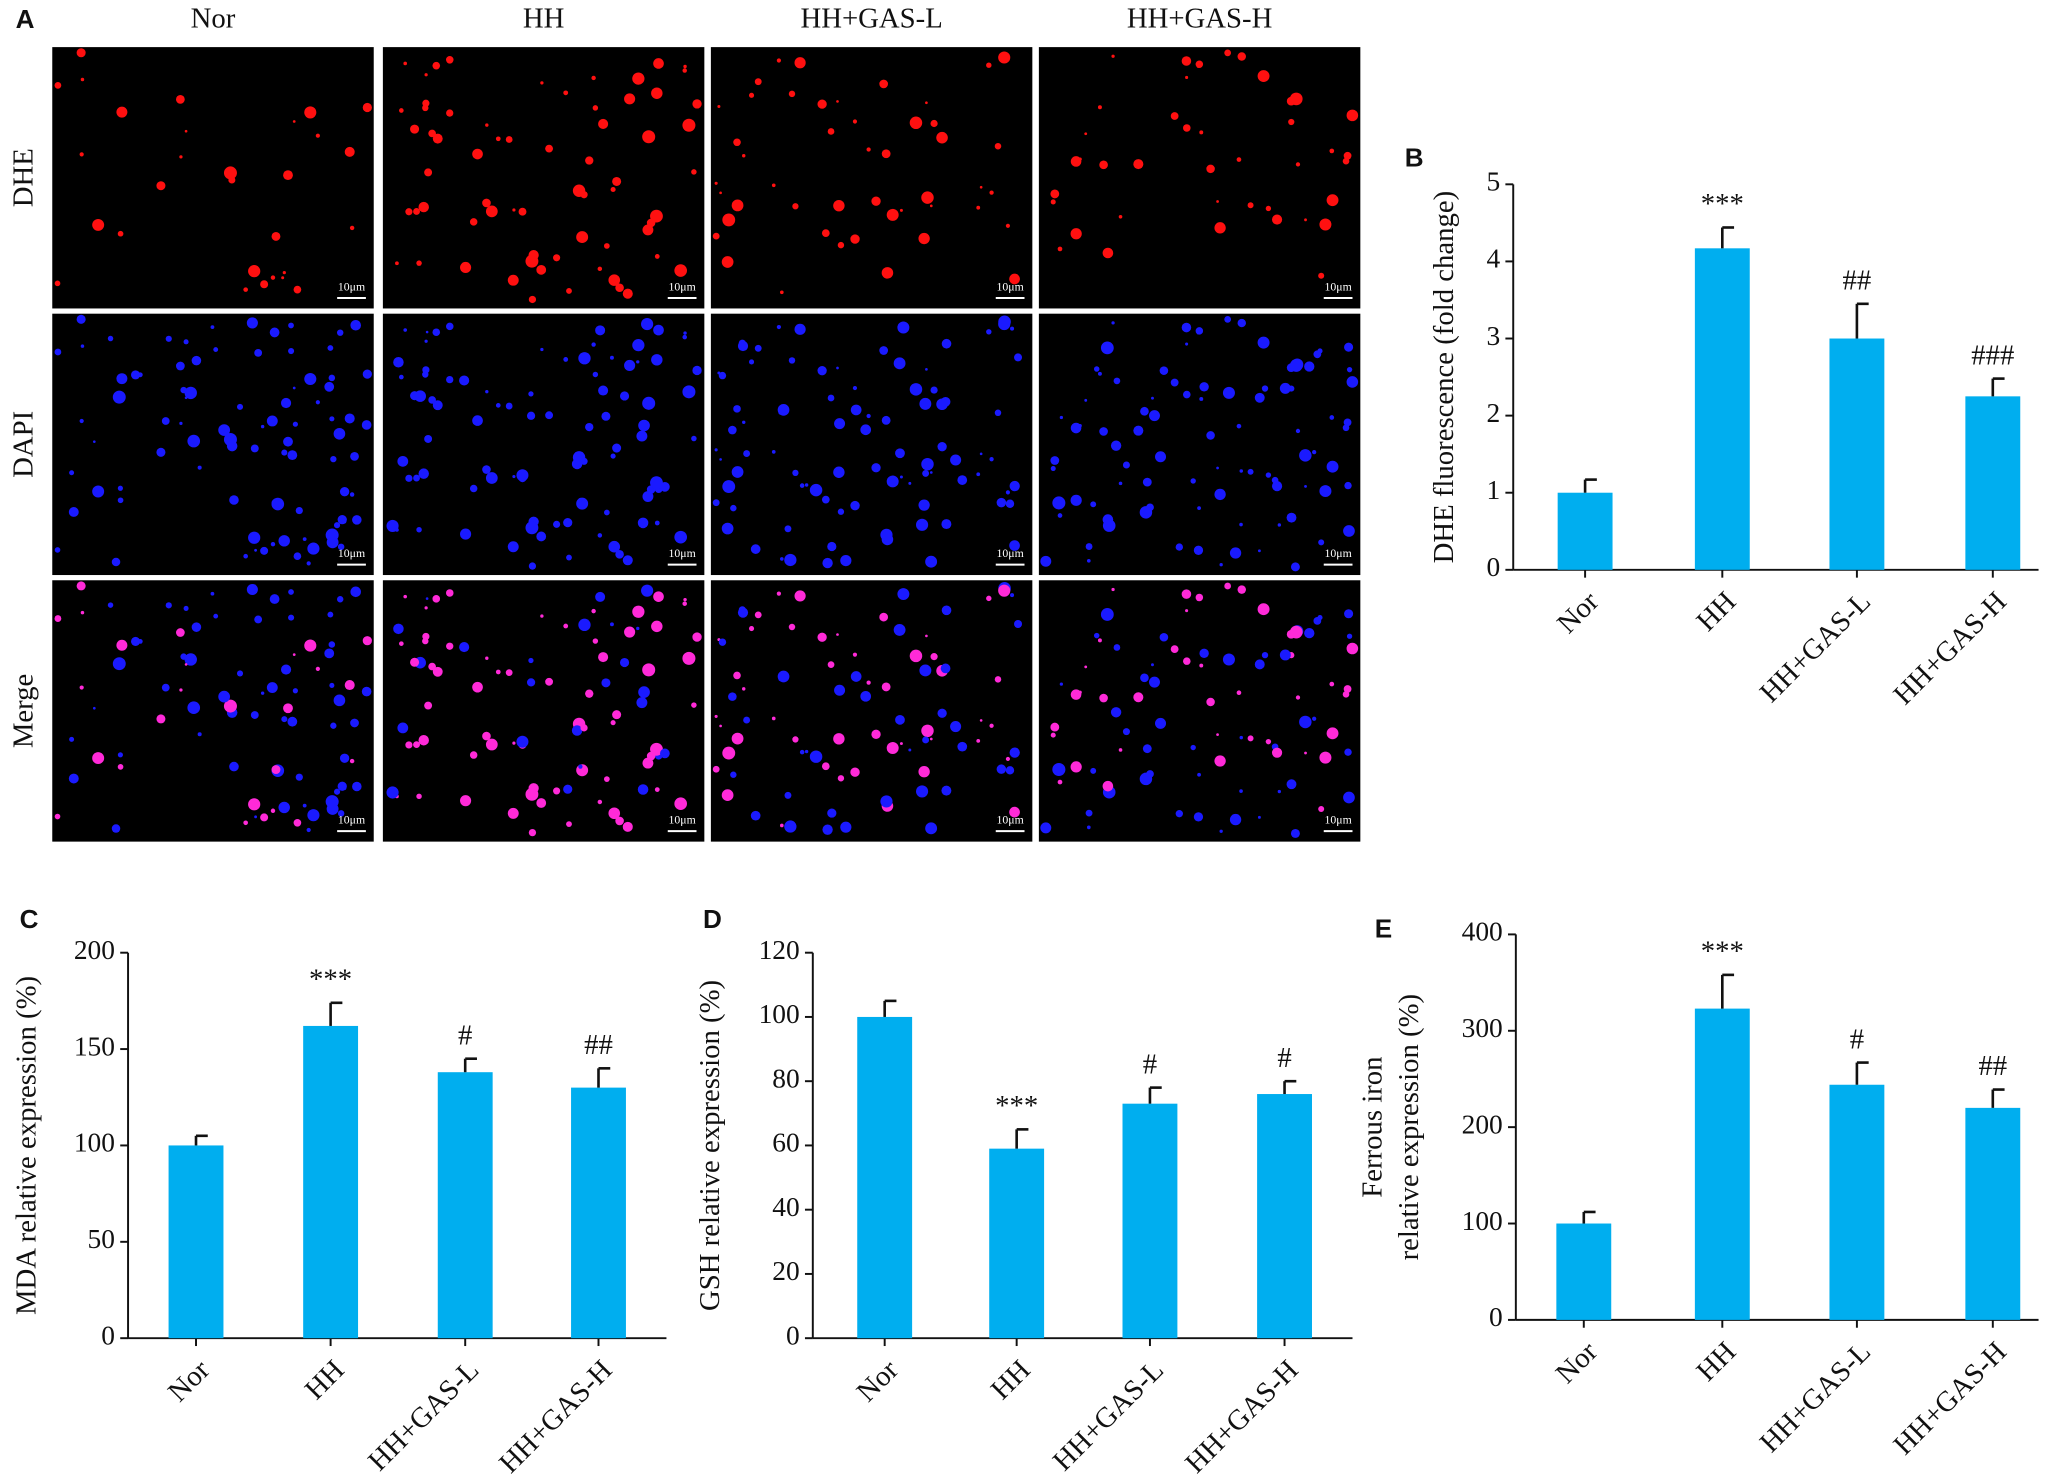 Image resolution: width=2049 pixels, height=1482 pixels. What do you see at coordinates (1409, 1127) in the screenshot?
I see `y-axis-label: relative expression (%)` at bounding box center [1409, 1127].